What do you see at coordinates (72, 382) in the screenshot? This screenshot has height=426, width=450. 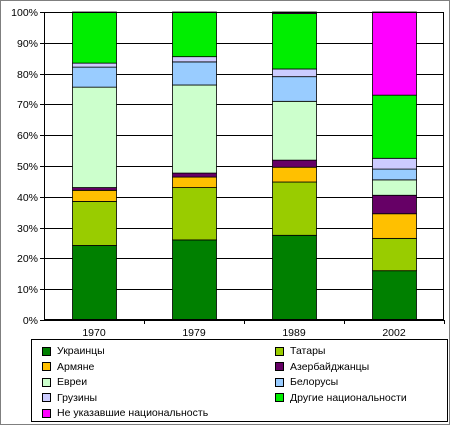 I see `legend-label: Евреи` at bounding box center [72, 382].